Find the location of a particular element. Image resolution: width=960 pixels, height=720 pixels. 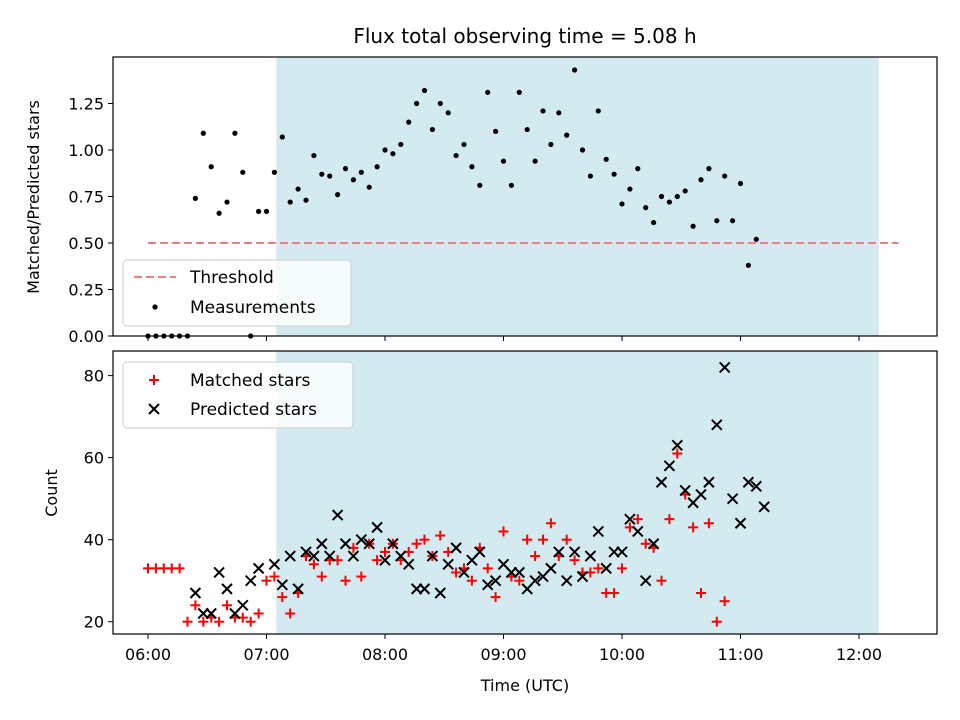

y-tick-label: 80 is located at coordinates (94, 376).